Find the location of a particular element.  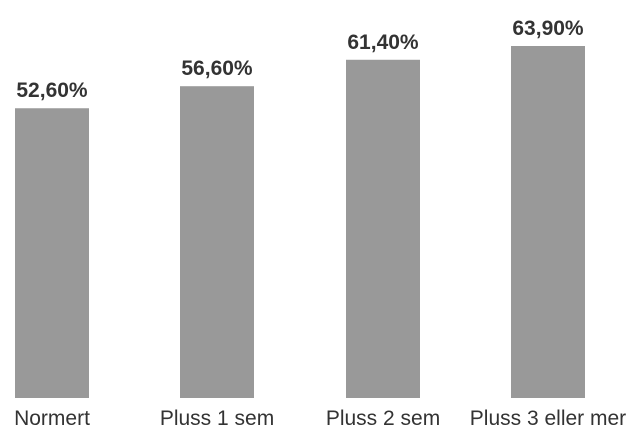

value-label-0: 52,60% is located at coordinates (52, 90).